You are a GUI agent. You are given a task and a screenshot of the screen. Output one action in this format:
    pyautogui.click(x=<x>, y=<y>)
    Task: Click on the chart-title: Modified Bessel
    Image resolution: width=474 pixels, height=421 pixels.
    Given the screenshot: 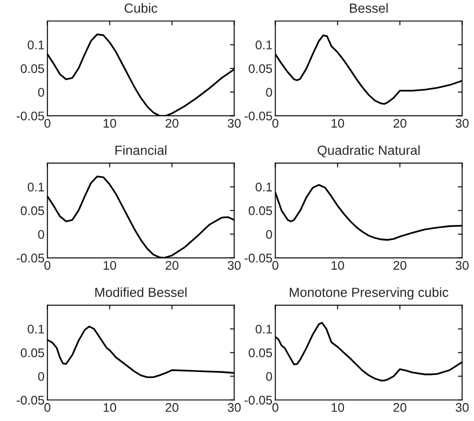 What is the action you would take?
    pyautogui.click(x=141, y=292)
    